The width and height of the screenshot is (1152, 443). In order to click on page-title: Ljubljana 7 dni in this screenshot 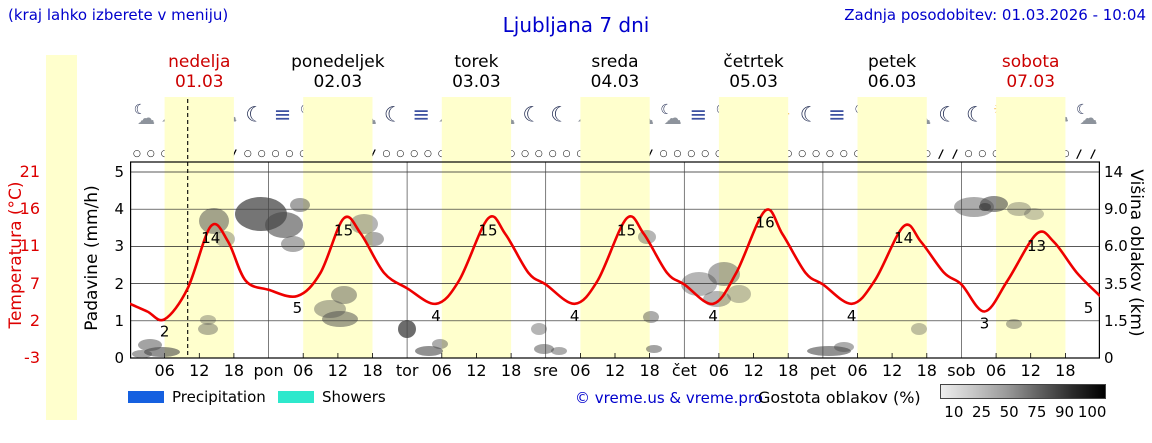, I will do `click(576, 25)`.